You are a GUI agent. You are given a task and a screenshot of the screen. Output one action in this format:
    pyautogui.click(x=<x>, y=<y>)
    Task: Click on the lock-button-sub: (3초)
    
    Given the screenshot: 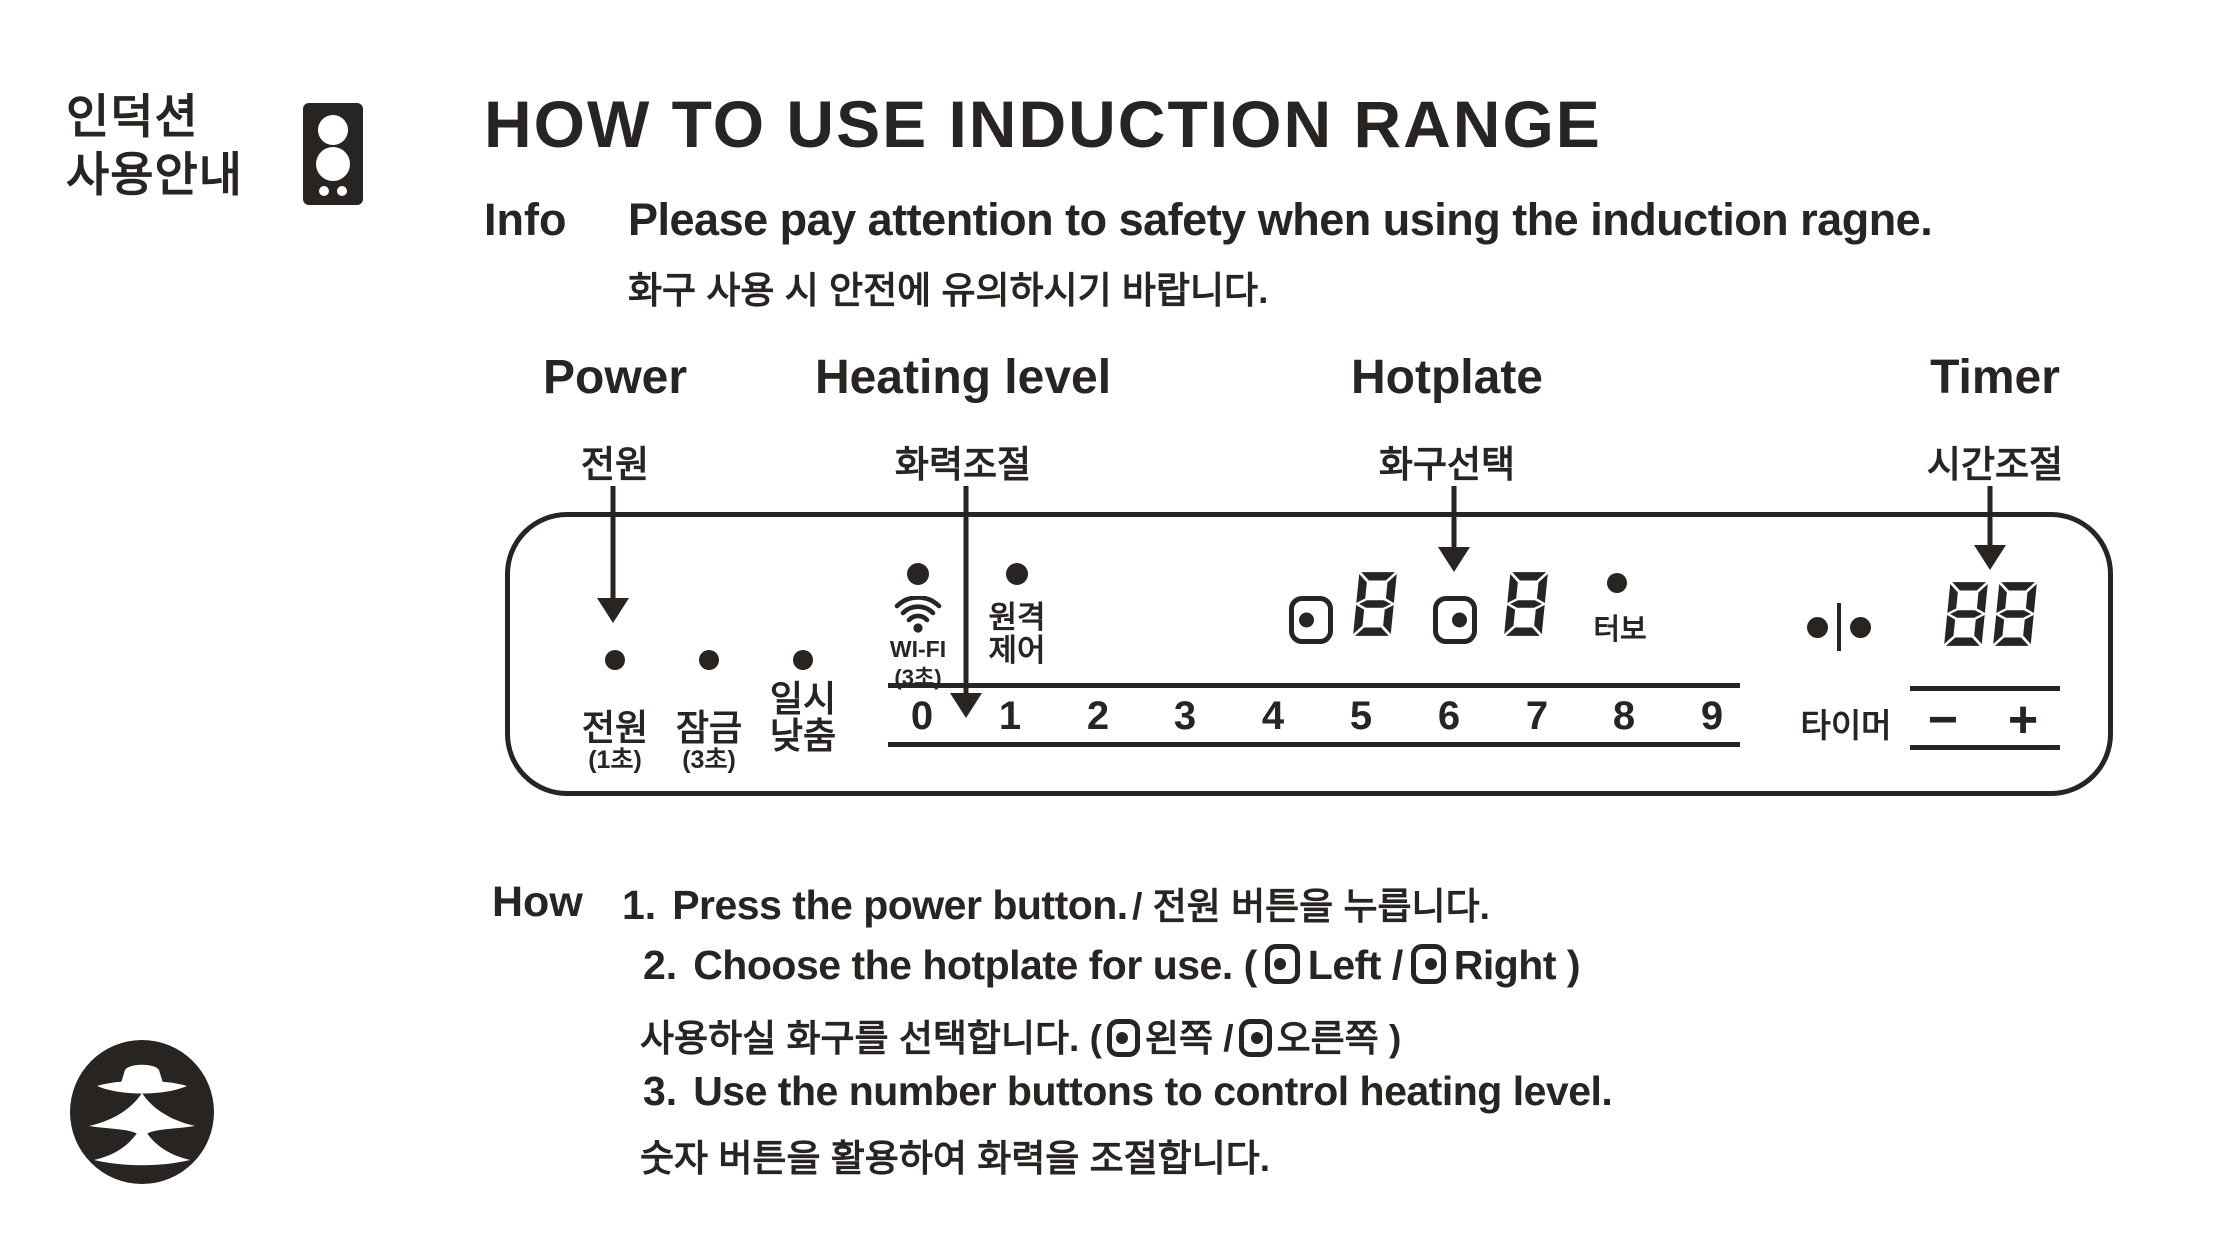 What is the action you would take?
    pyautogui.click(x=709, y=760)
    